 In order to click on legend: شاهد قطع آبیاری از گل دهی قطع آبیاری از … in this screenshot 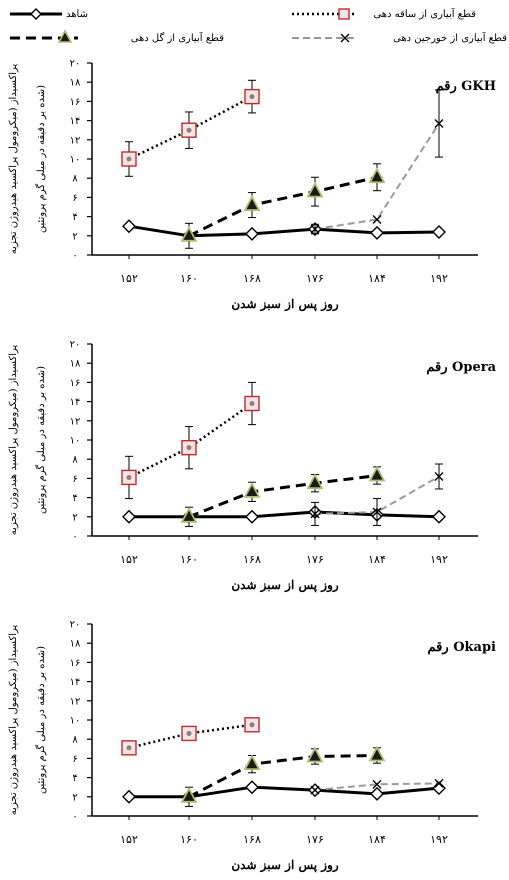, I will do `click(258, 25)`.